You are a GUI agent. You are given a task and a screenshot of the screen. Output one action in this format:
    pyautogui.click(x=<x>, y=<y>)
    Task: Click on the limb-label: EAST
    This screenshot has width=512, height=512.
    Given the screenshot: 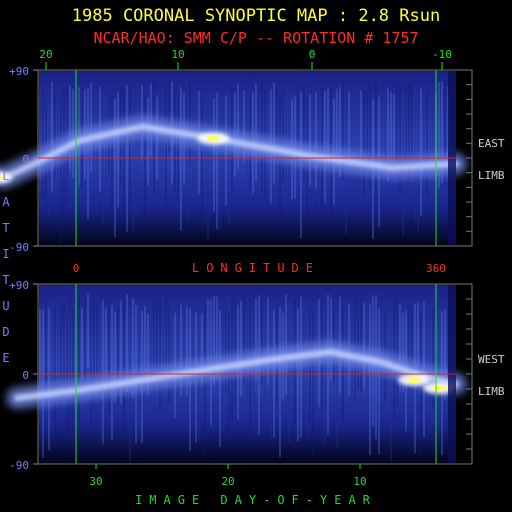 What is the action you would take?
    pyautogui.click(x=491, y=143)
    